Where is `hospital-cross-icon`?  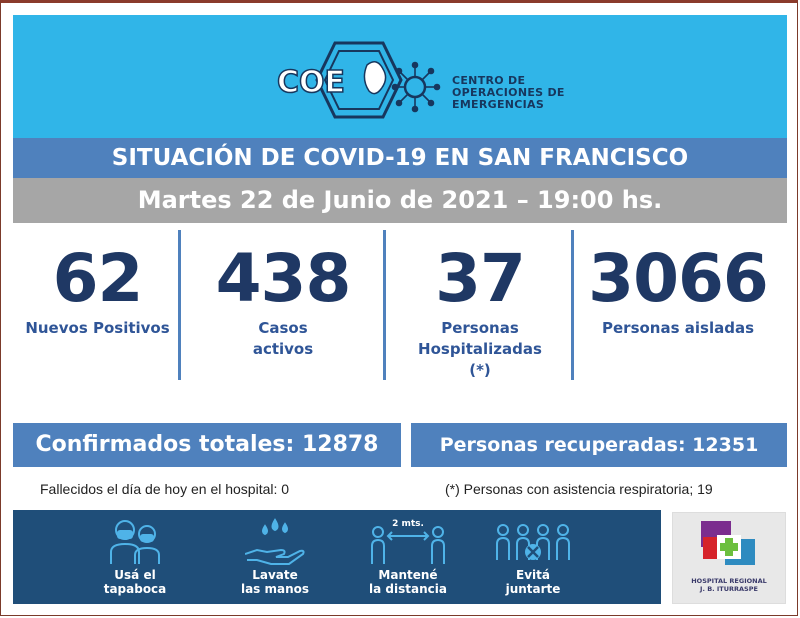
hospital-cross-icon is located at coordinates (728, 543).